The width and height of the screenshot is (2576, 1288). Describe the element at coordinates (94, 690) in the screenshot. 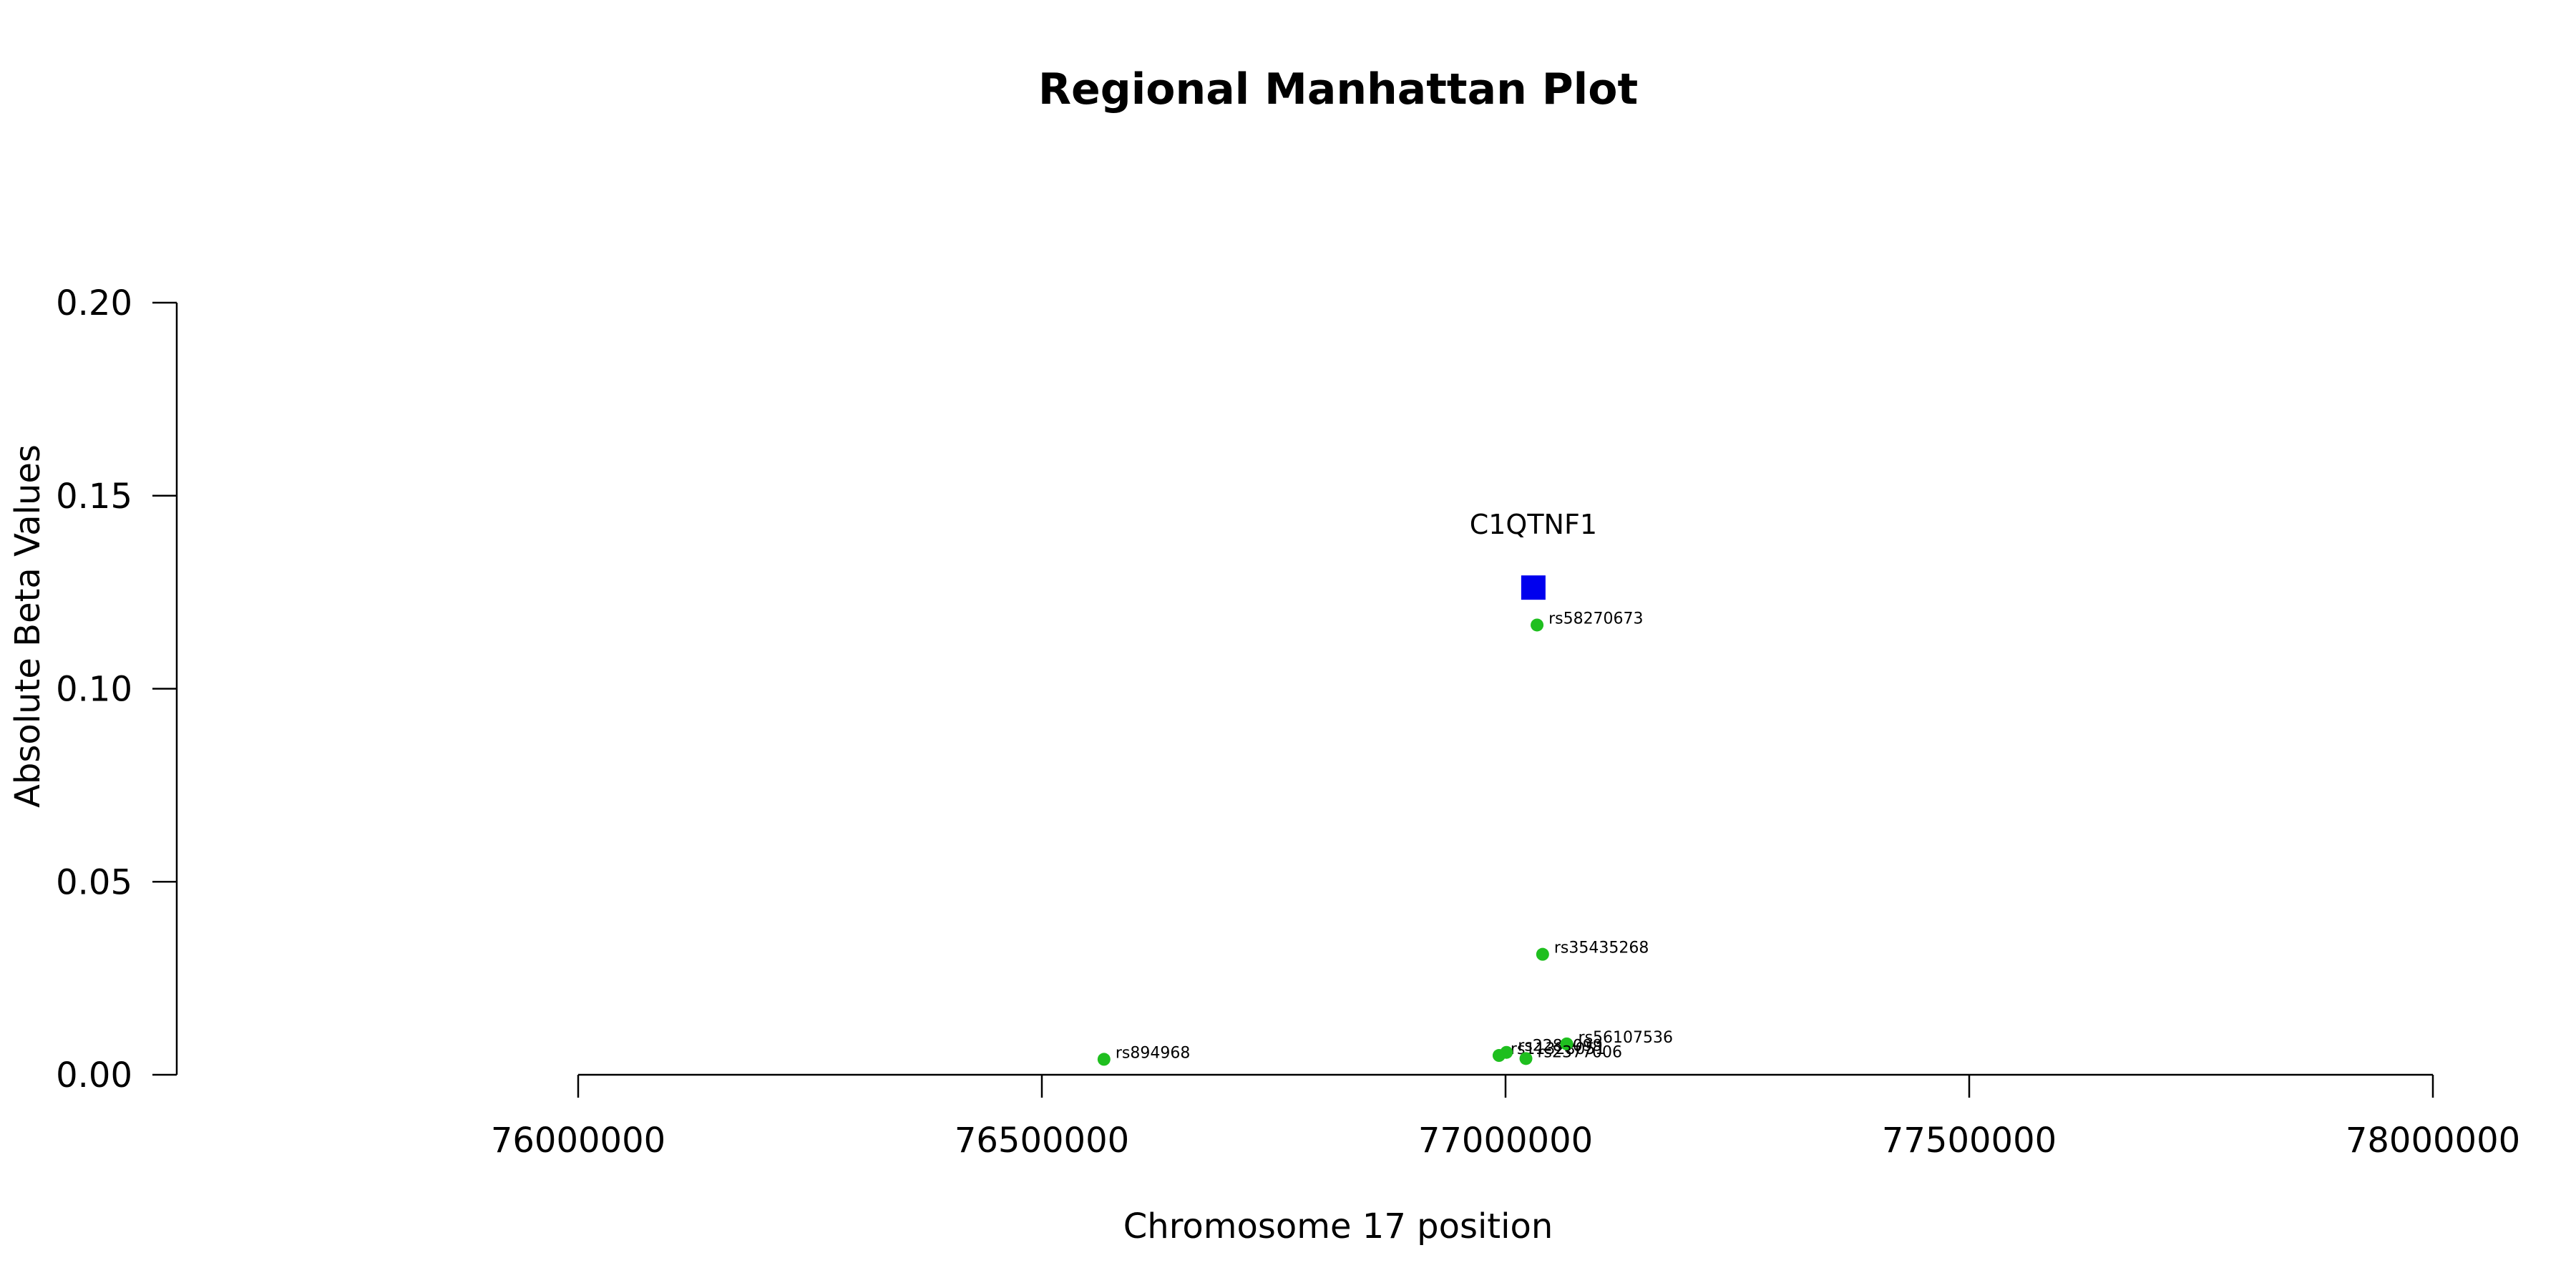

I see `y-tick-label: 0.10` at that location.